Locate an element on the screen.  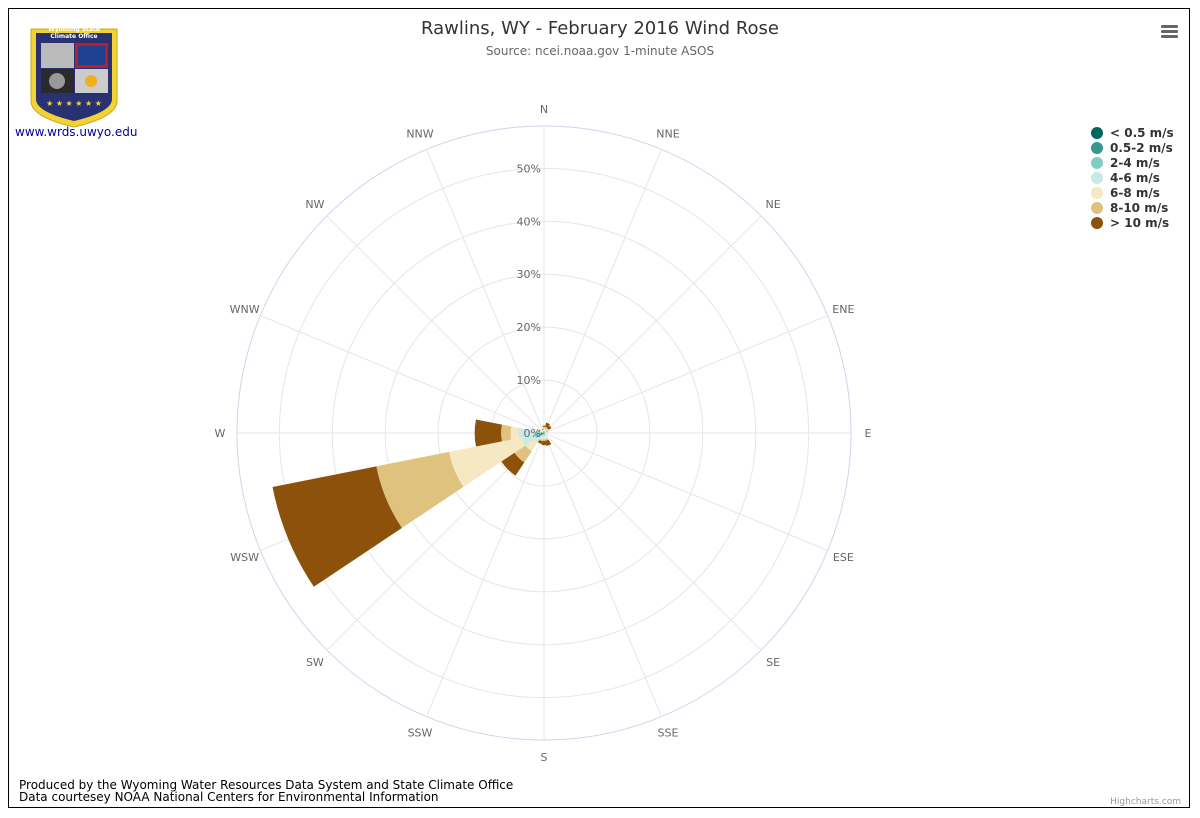
radial-tick-label: 50% is located at coordinates (529, 168).